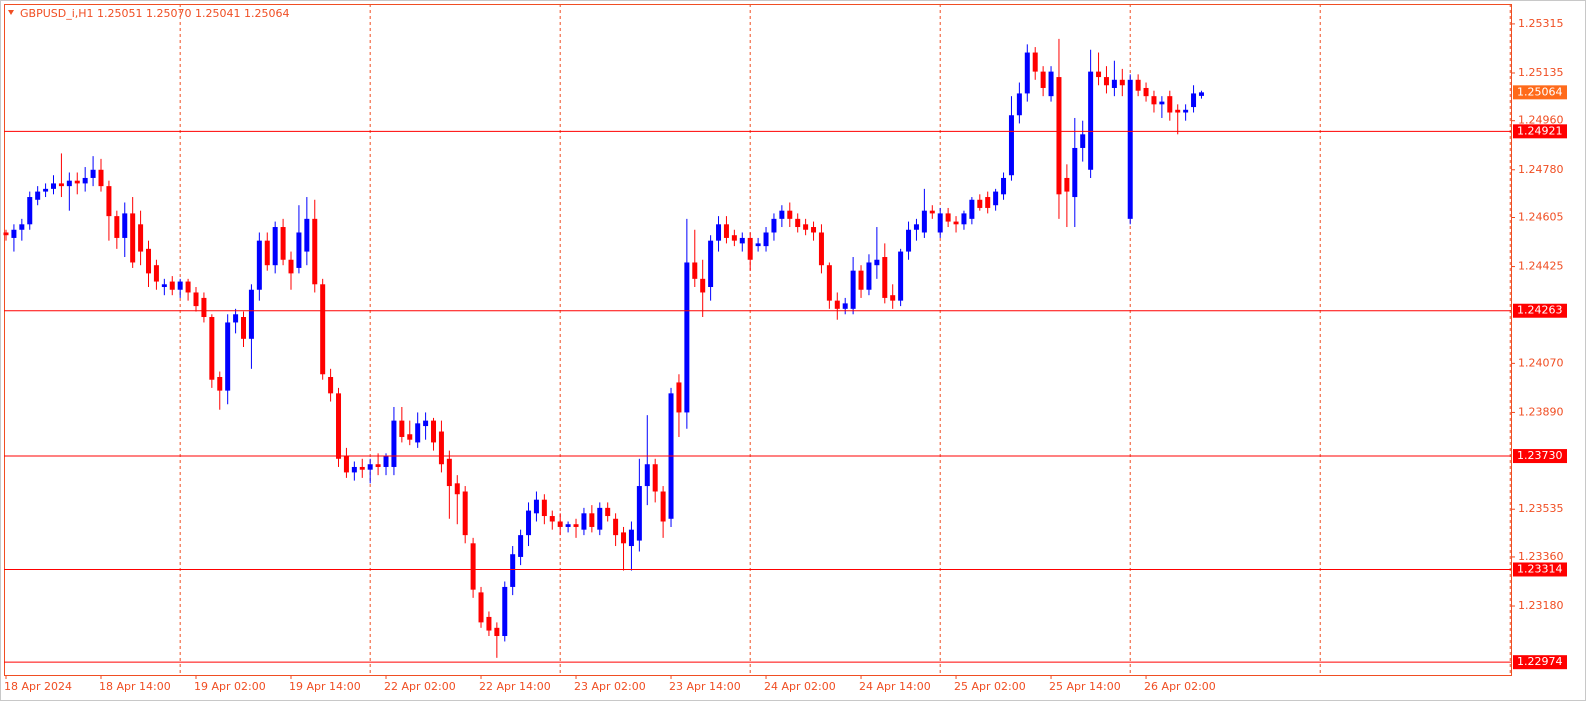 Image resolution: width=1586 pixels, height=709 pixels. I want to click on y-tick-label: 1.25315, so click(1541, 23).